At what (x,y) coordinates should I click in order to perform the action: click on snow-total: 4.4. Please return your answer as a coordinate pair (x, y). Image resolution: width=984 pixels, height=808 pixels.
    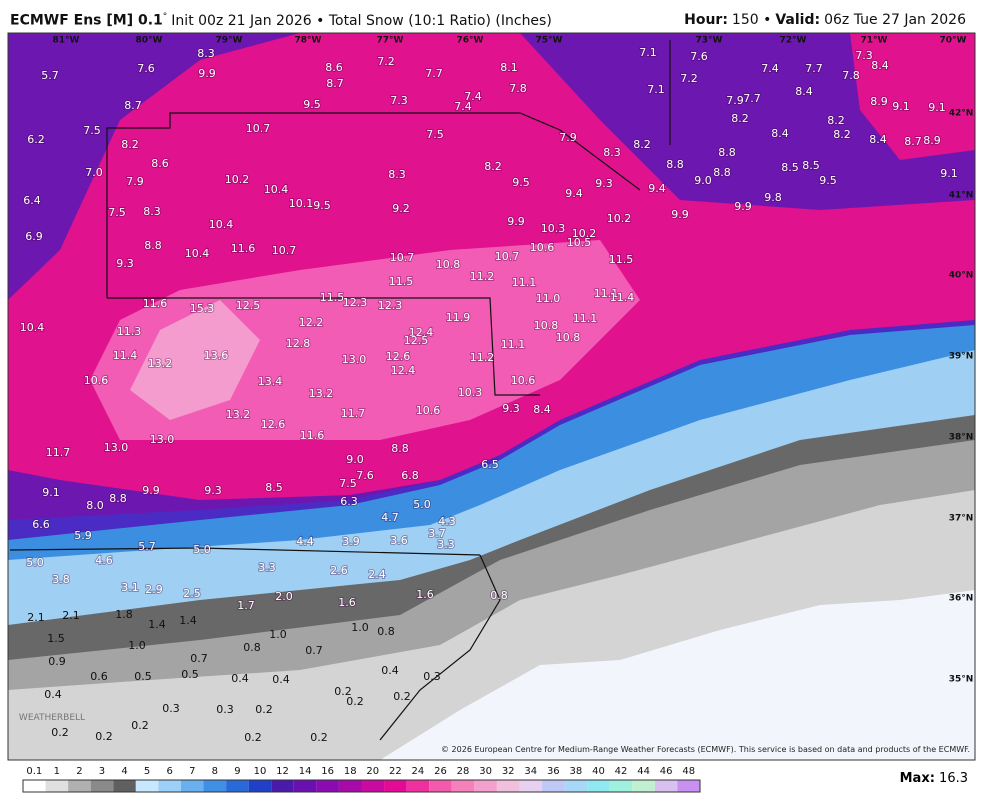
    Looking at the image, I should click on (305, 541).